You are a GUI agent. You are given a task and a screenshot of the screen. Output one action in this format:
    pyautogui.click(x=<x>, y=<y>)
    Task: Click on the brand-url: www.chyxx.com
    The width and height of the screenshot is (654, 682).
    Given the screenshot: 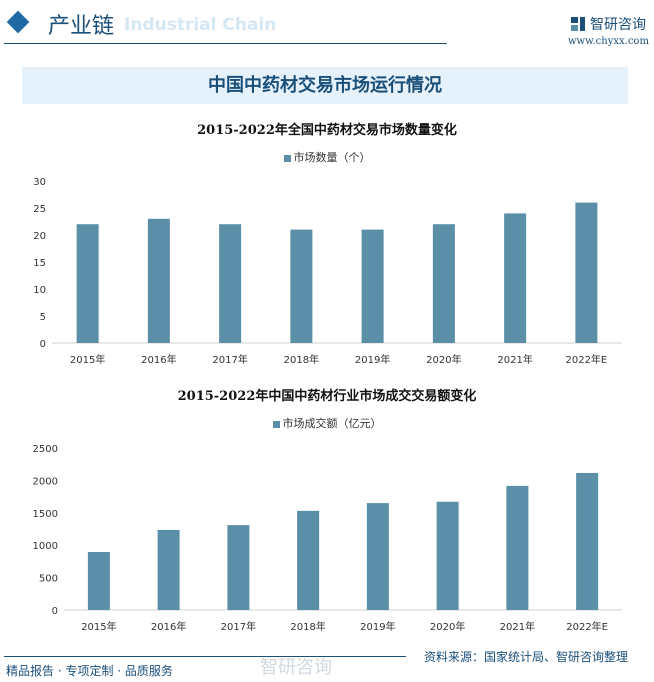 What is the action you would take?
    pyautogui.click(x=608, y=41)
    